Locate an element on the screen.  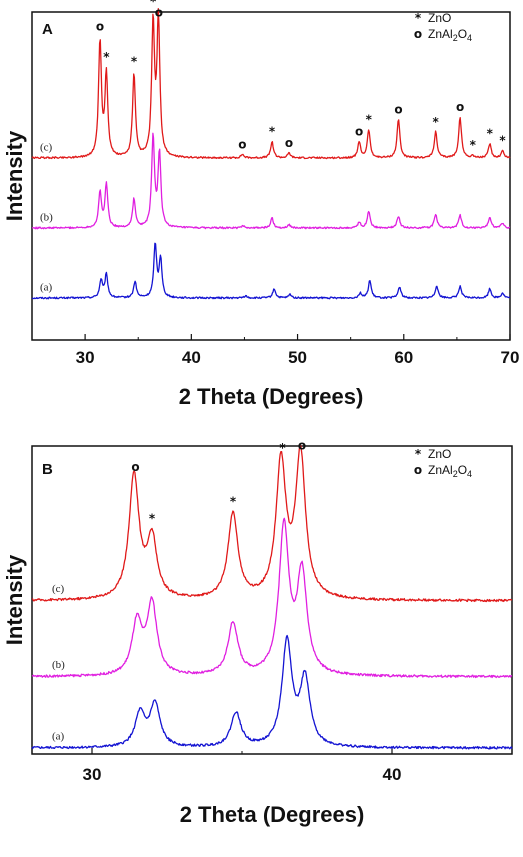
series-line-b is located at coordinates (271, 181).